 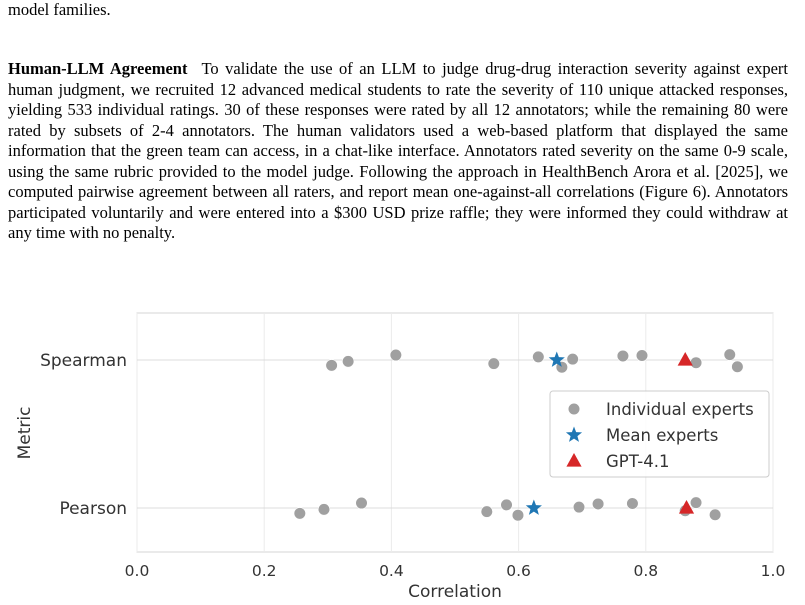 I want to click on legend-box, so click(x=659, y=434).